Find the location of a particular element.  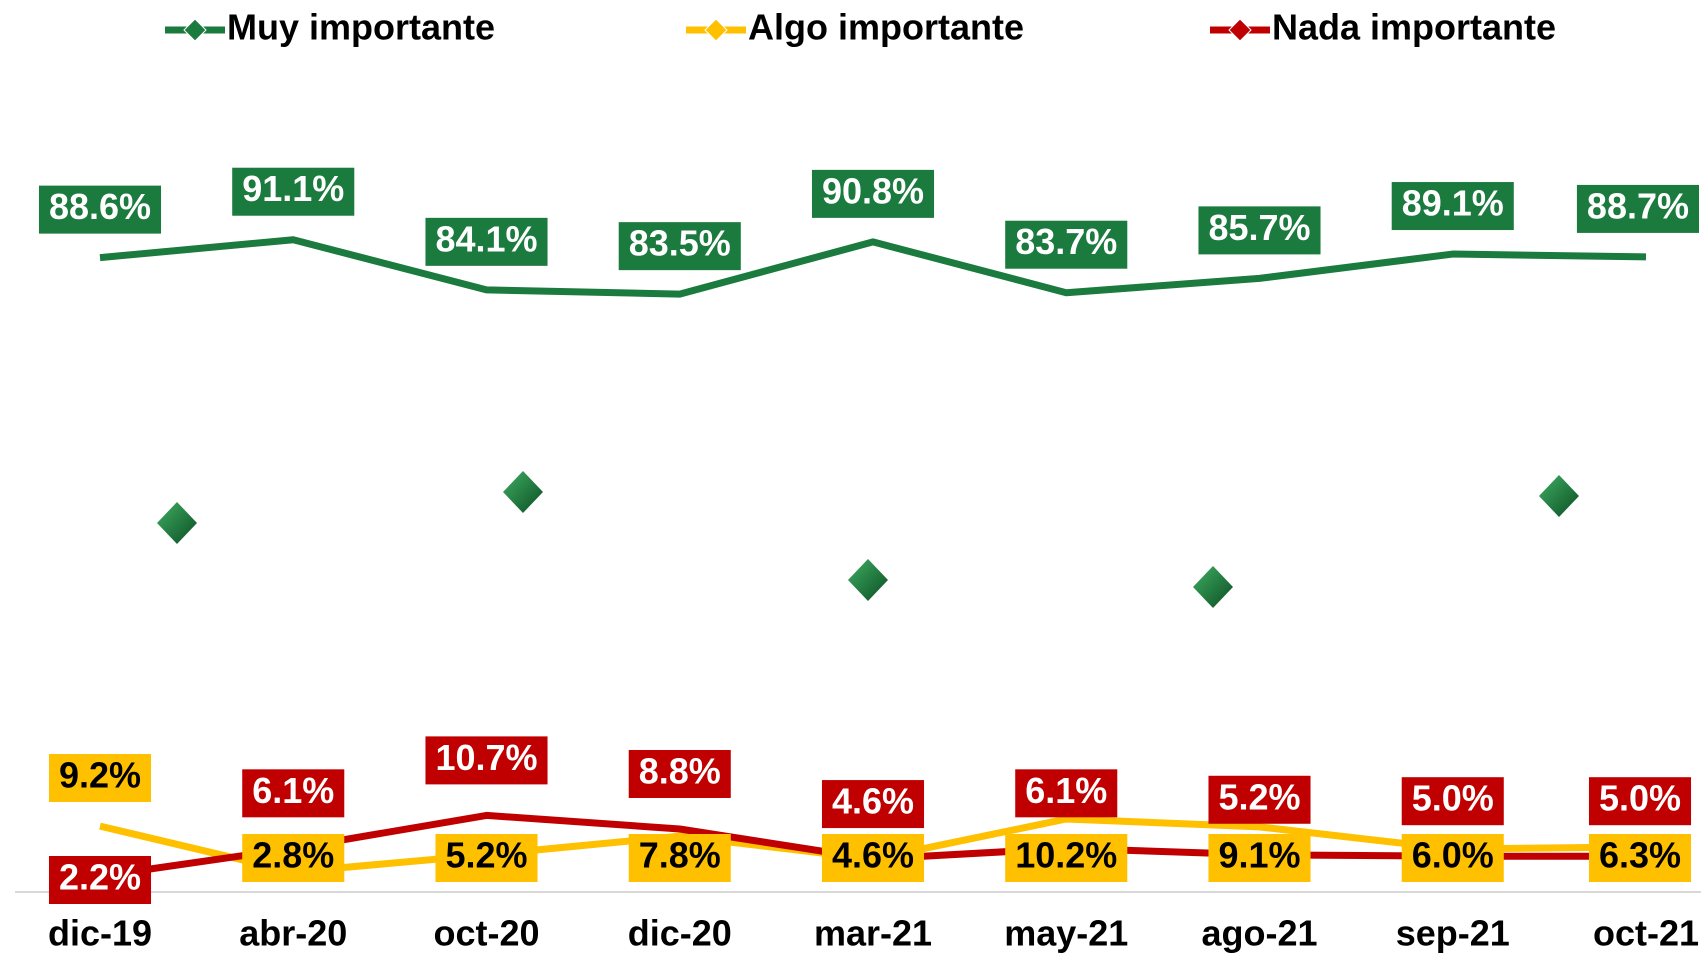

label-text: 9.2% is located at coordinates (100, 775).